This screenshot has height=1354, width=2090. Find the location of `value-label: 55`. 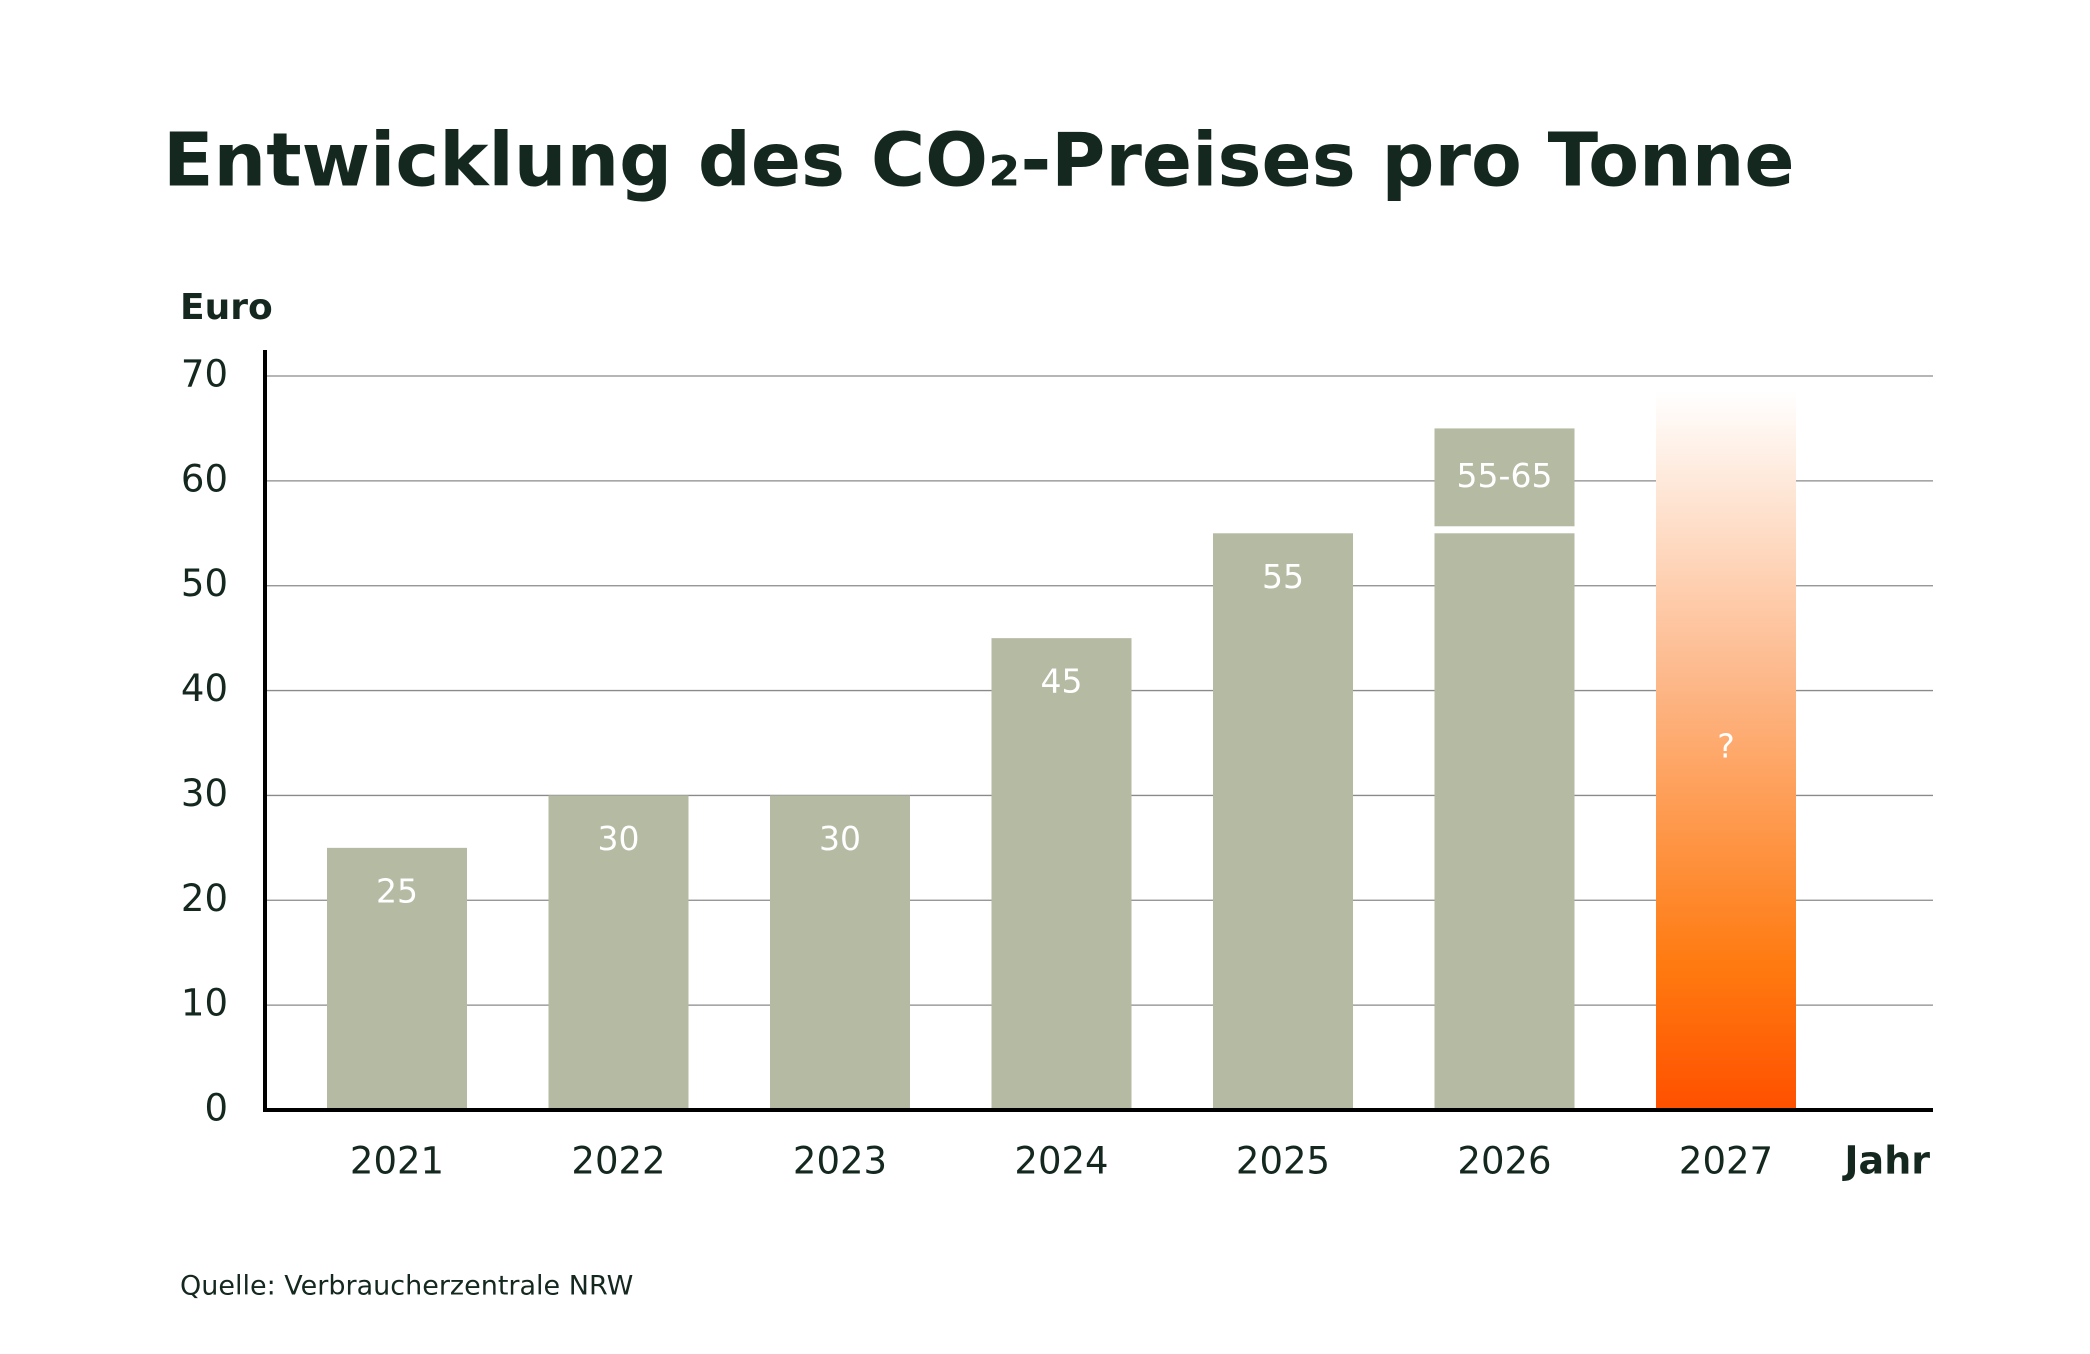

value-label: 55 is located at coordinates (1283, 576).